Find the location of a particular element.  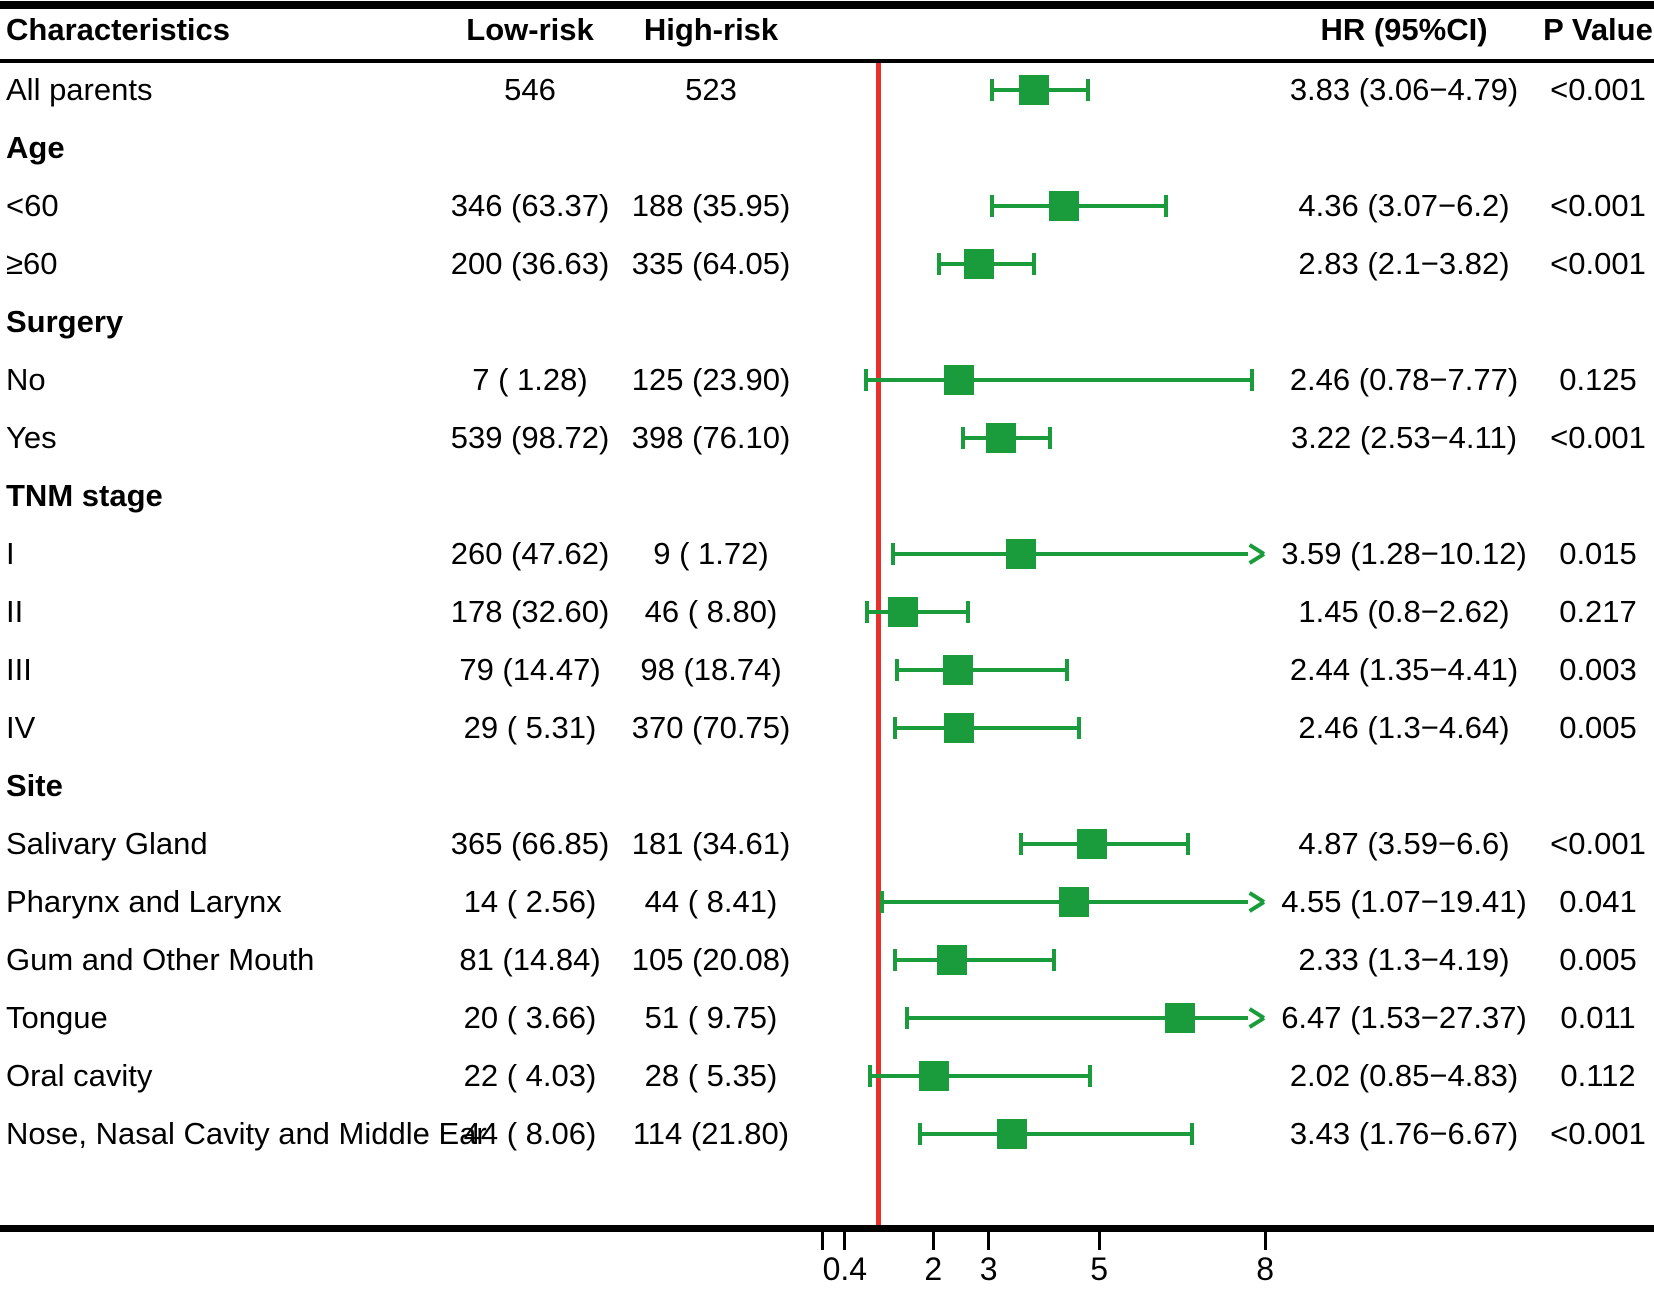

high-risk-value: 51 ( 9.75) is located at coordinates (711, 1017).